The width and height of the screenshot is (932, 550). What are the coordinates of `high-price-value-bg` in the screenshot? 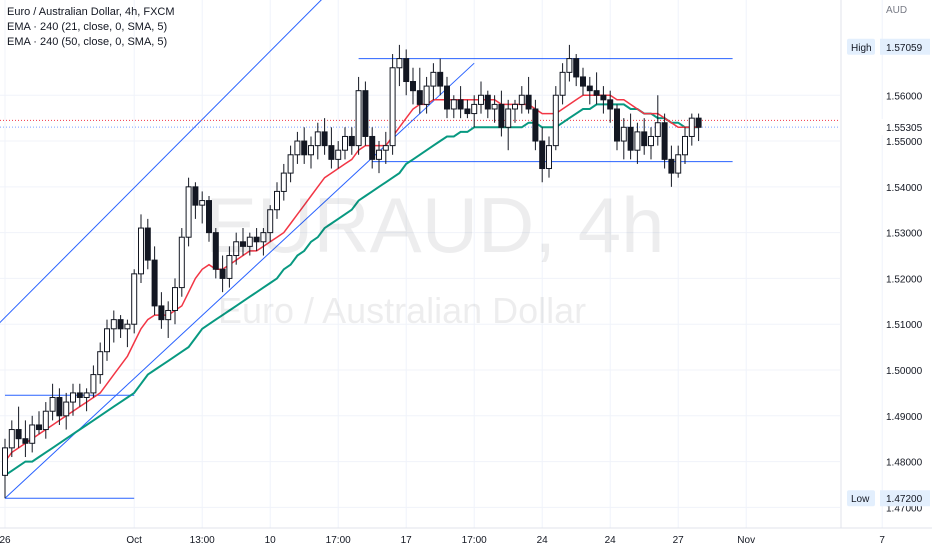 It's located at (905, 46).